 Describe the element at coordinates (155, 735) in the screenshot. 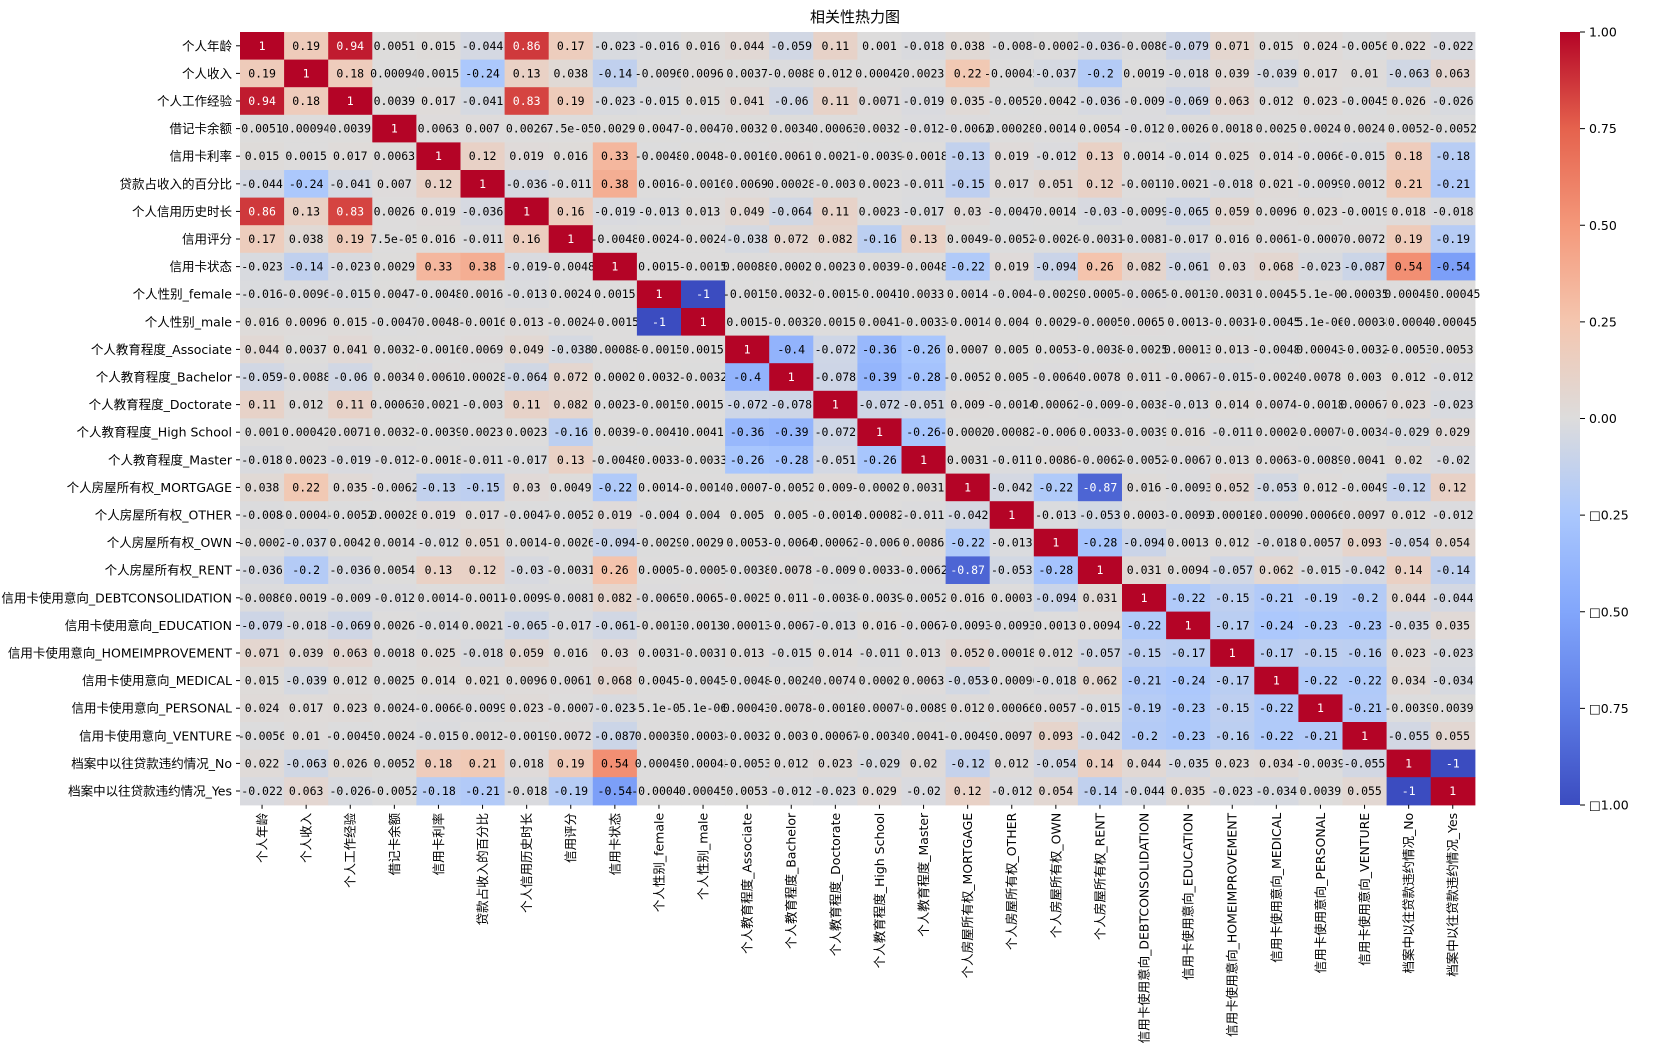

I see `row-label: 信用卡使用意向_VENTURE` at that location.